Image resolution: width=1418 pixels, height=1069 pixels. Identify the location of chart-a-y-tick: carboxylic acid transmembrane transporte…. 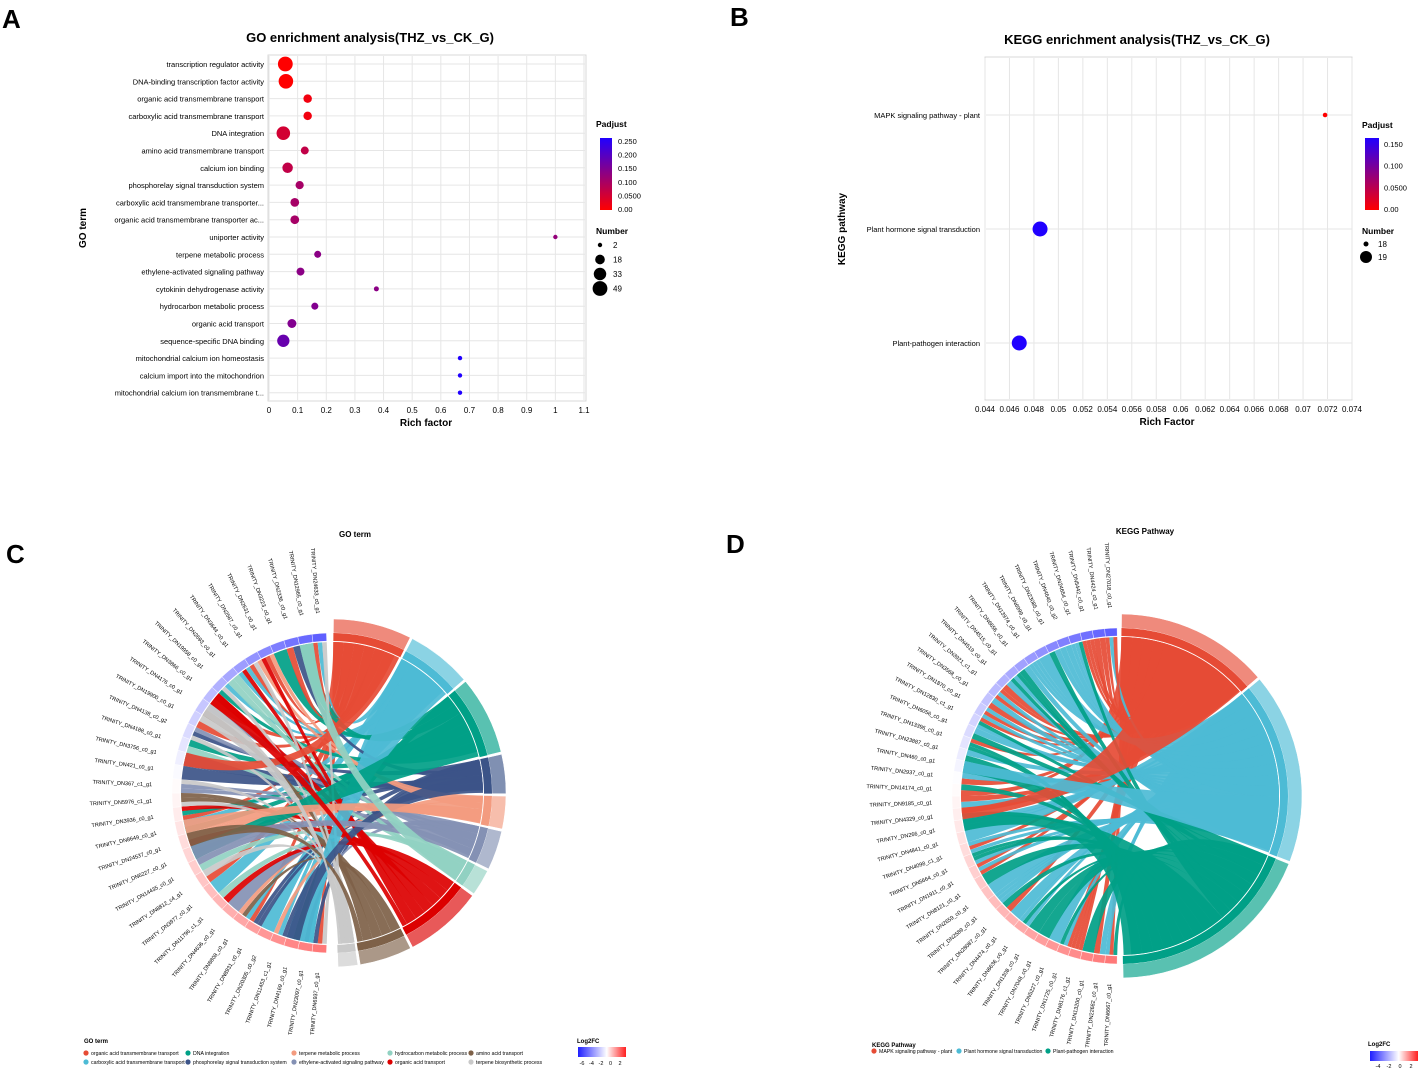
(190, 202).